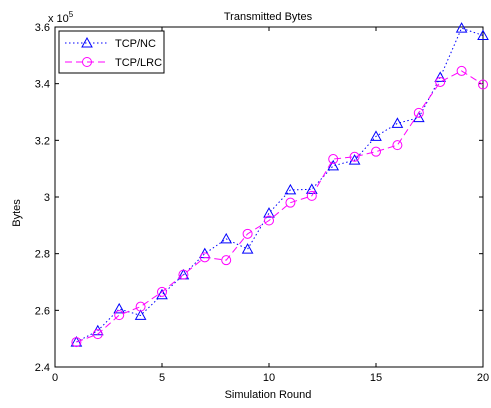  What do you see at coordinates (268, 395) in the screenshot?
I see `x-axis-label: Simulation Round` at bounding box center [268, 395].